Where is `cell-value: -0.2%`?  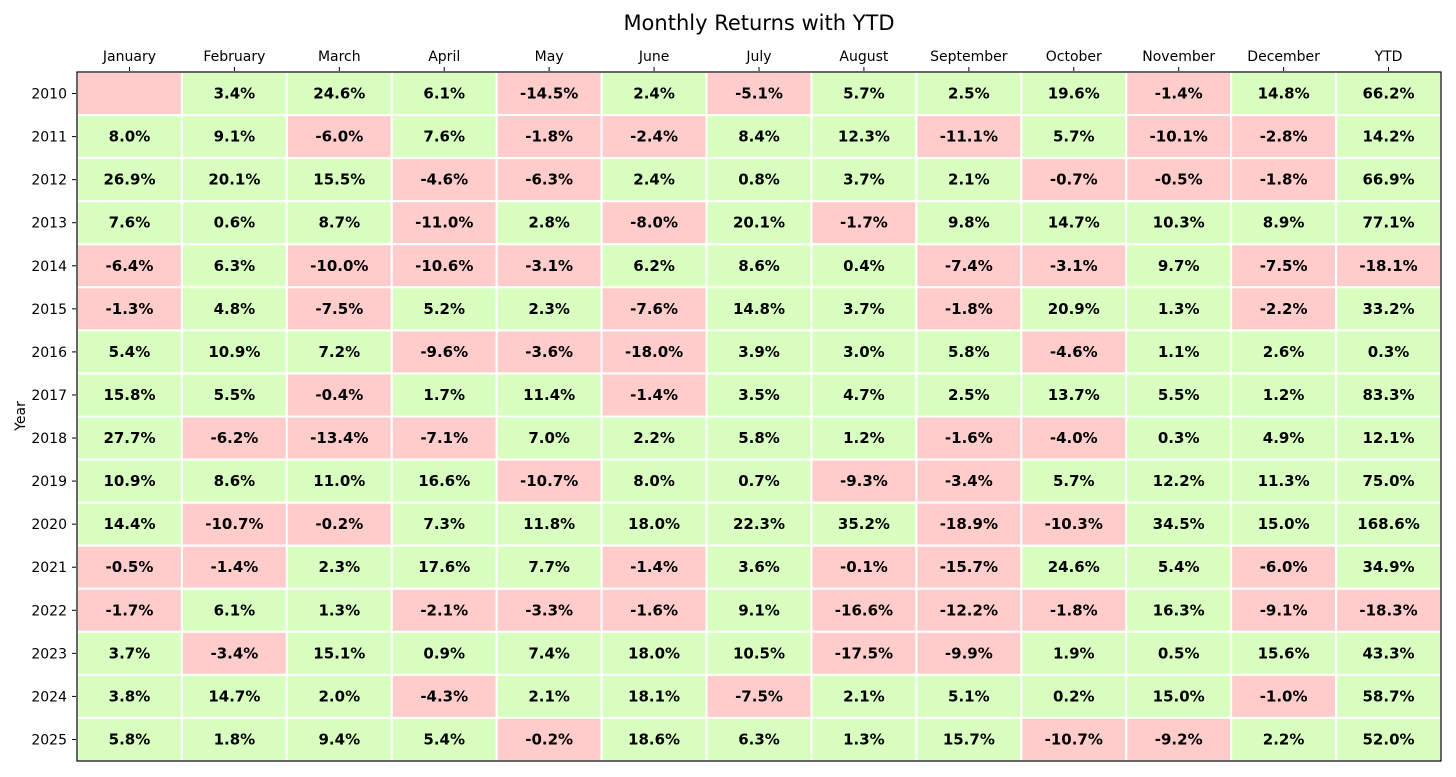 cell-value: -0.2% is located at coordinates (339, 524).